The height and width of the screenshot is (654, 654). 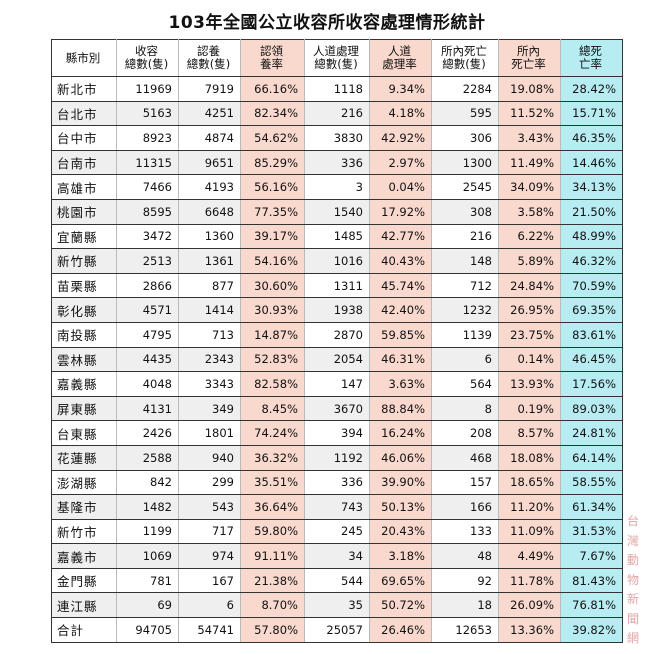 I want to click on cell-in-shelter-death-rate: 11.20%, so click(x=529, y=507).